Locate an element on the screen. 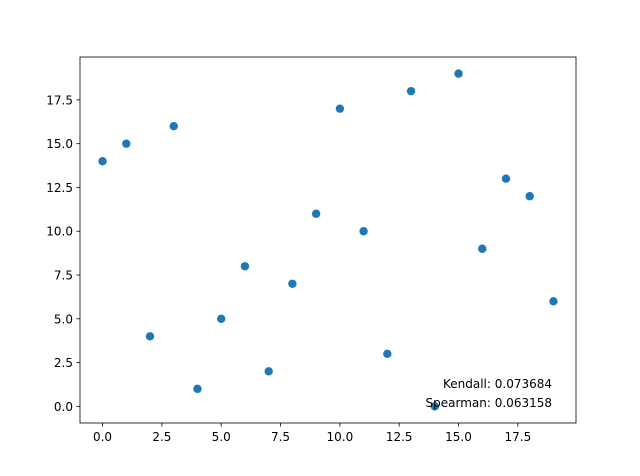  y-axis: 0.0 2.5 5.0 7.5 10.0 12.5 15.0 17.5 is located at coordinates (63, 253).